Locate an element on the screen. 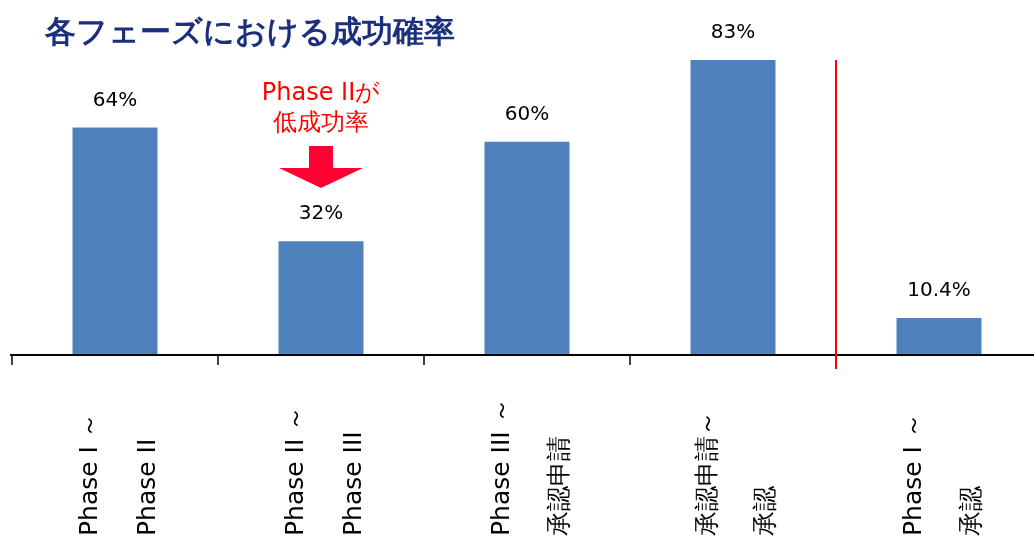 The image size is (1034, 540). x-tick-label: Phase III ～承認申請 is located at coordinates (529, 467).